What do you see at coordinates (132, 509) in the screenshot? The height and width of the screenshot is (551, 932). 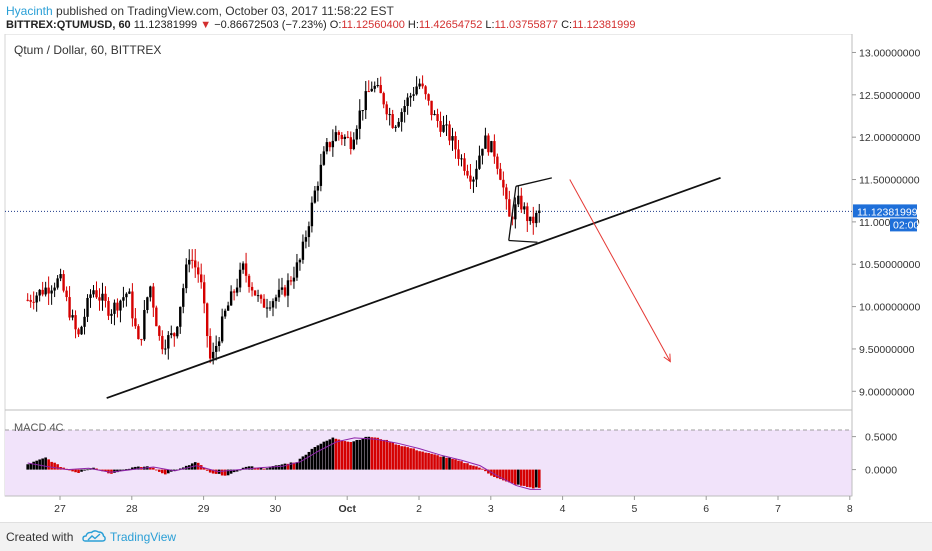 I see `time-tick-label: 28` at bounding box center [132, 509].